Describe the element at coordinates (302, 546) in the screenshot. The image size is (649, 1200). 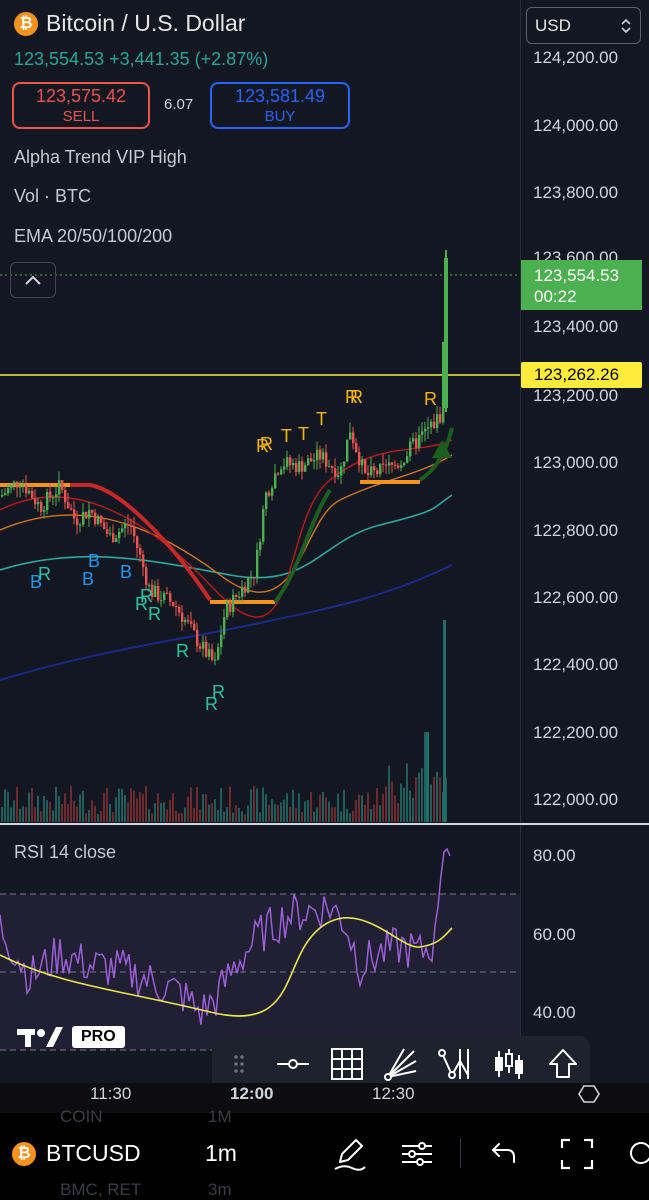
I see `alpha-trend-bull` at that location.